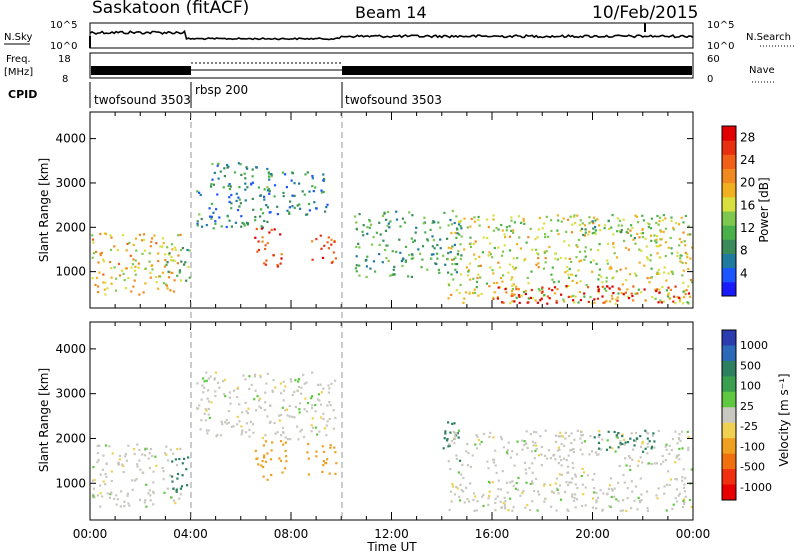 The height and width of the screenshot is (554, 800). What do you see at coordinates (762, 70) in the screenshot?
I see `nave-label: Nave` at bounding box center [762, 70].